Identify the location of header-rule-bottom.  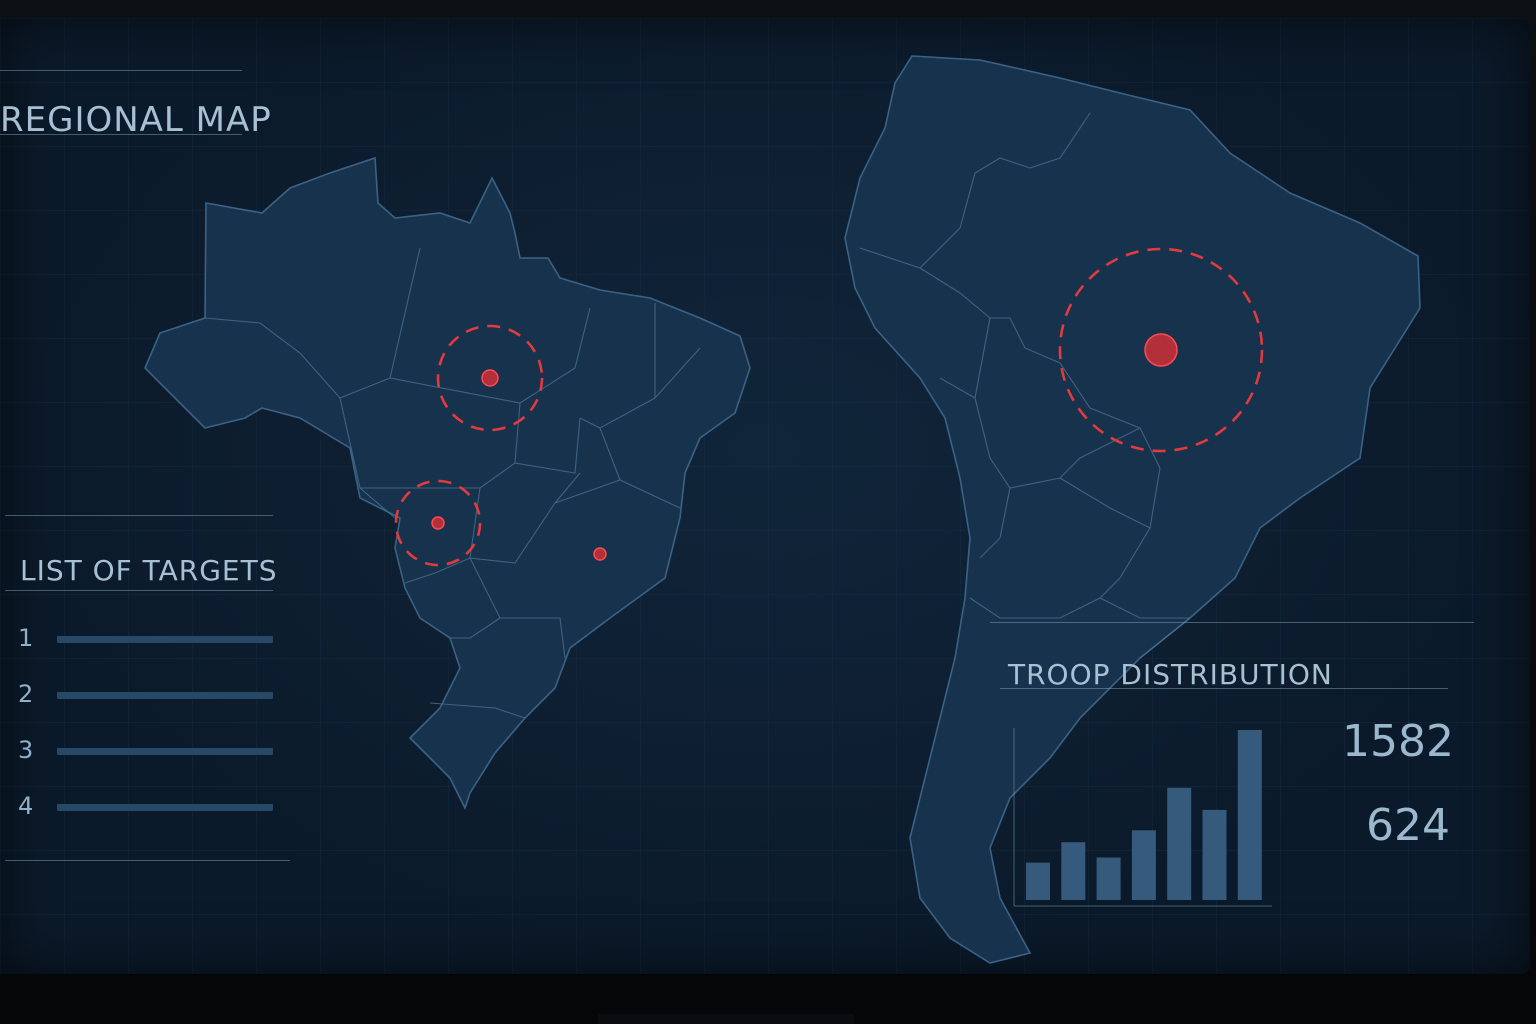
(121, 134).